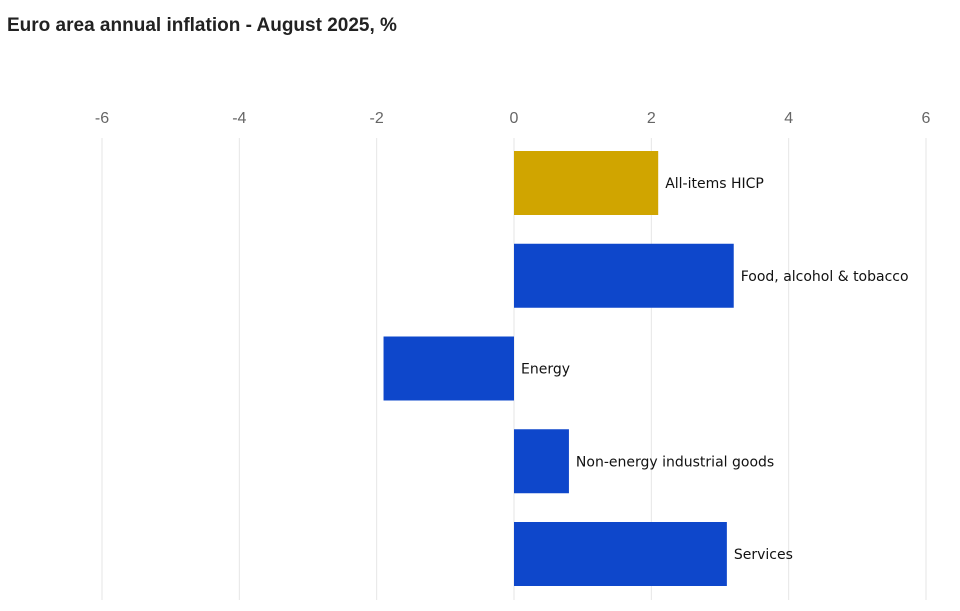 Image resolution: width=960 pixels, height=611 pixels. I want to click on bar-category-label: Energy, so click(545, 370).